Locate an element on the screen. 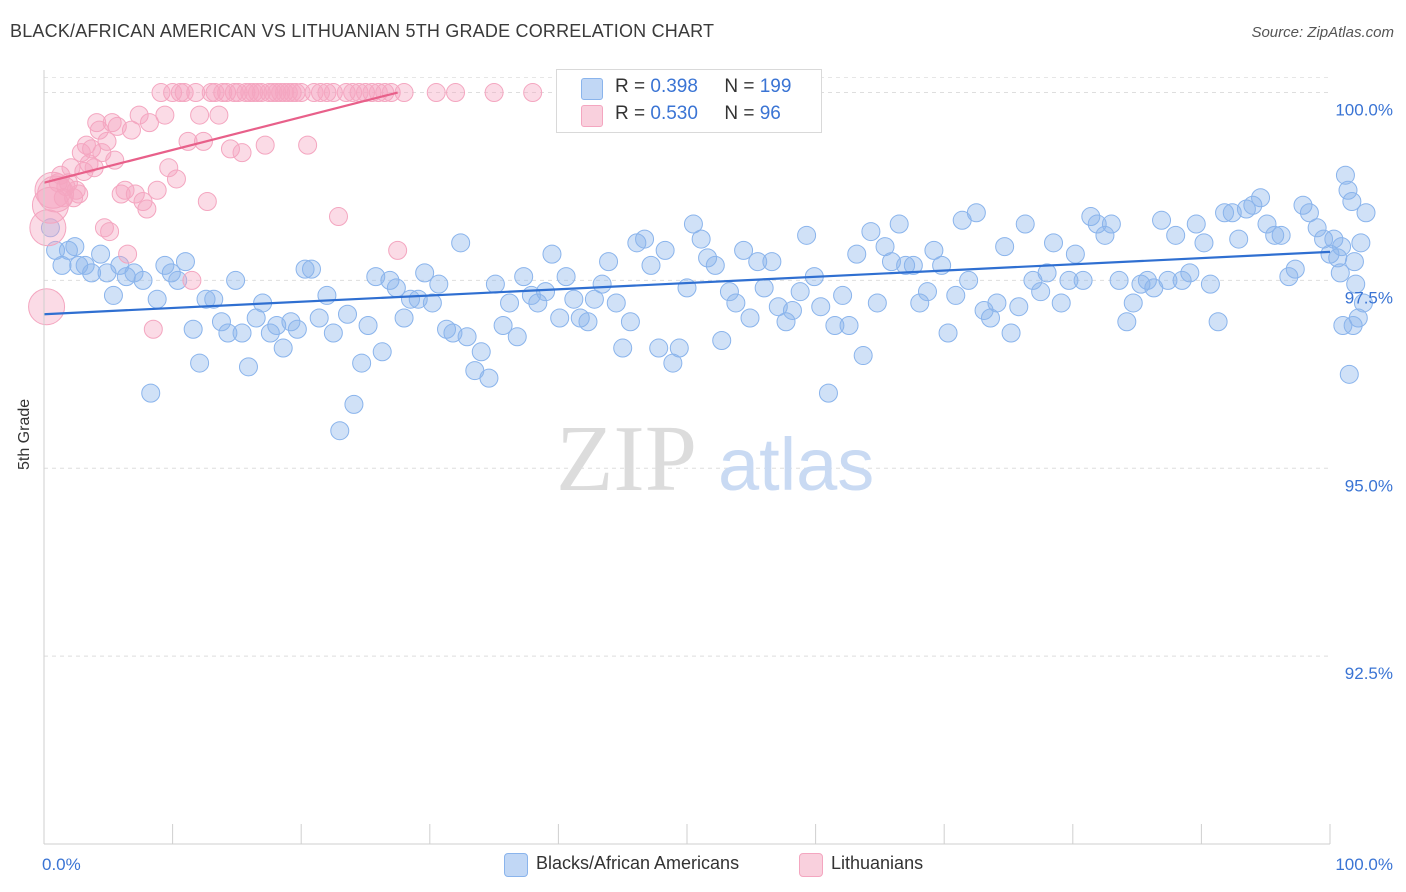  r-value: 0.398 is located at coordinates (674, 86).